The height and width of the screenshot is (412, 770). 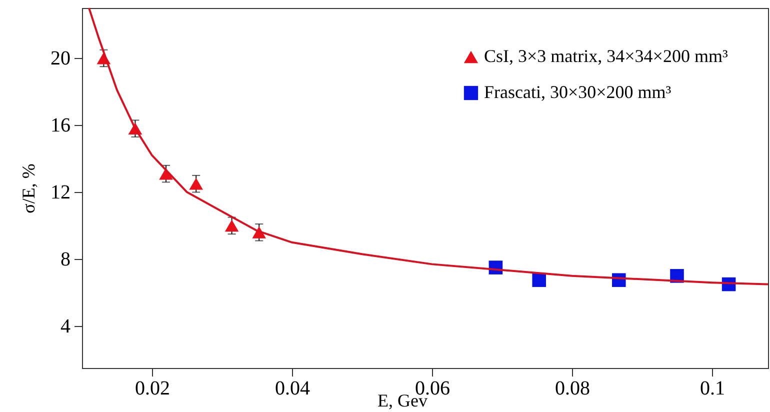 I want to click on y-tick-label: 4, so click(x=65, y=327).